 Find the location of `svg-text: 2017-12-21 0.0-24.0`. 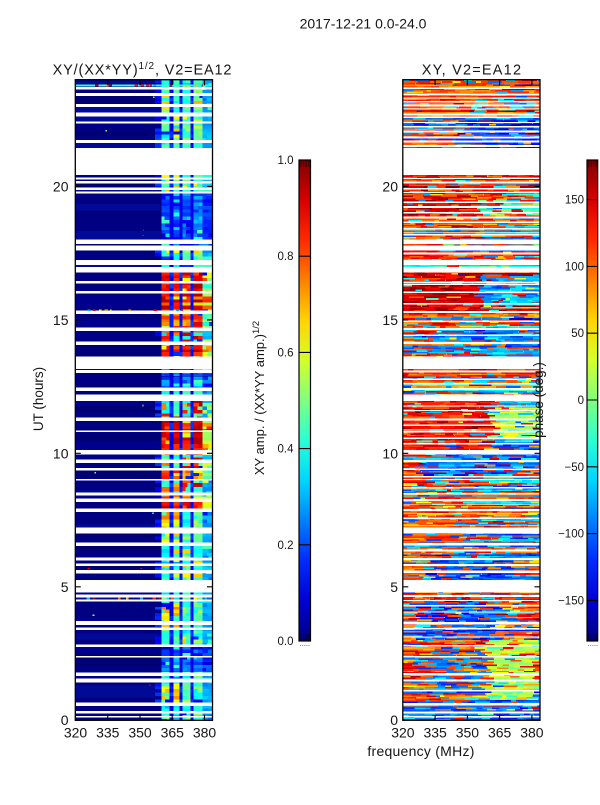

svg-text: 2017-12-21 0.0-24.0 is located at coordinates (363, 24).